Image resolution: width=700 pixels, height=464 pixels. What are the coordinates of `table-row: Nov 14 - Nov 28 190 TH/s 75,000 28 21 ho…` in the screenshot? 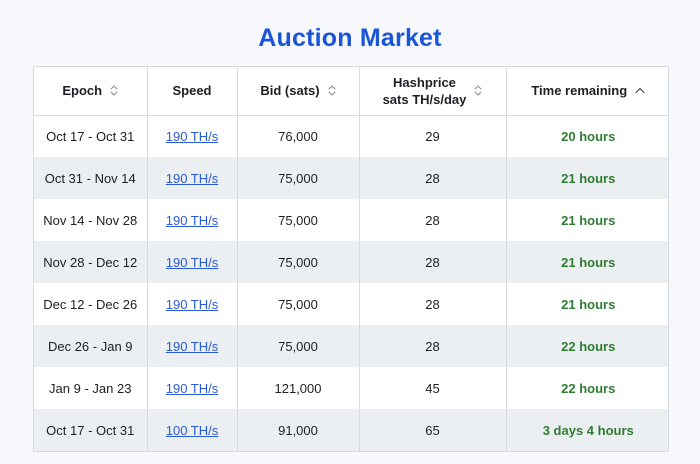 It's located at (351, 220).